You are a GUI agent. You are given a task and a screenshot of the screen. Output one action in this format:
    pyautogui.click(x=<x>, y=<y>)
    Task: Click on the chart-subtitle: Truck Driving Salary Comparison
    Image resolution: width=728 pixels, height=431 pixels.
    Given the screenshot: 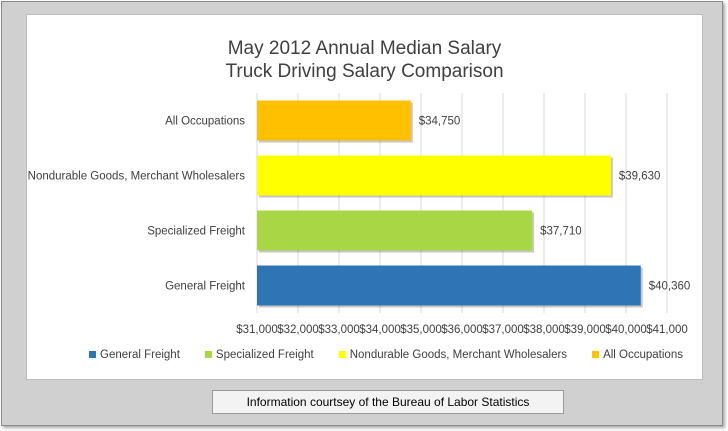 What is the action you would take?
    pyautogui.click(x=364, y=71)
    